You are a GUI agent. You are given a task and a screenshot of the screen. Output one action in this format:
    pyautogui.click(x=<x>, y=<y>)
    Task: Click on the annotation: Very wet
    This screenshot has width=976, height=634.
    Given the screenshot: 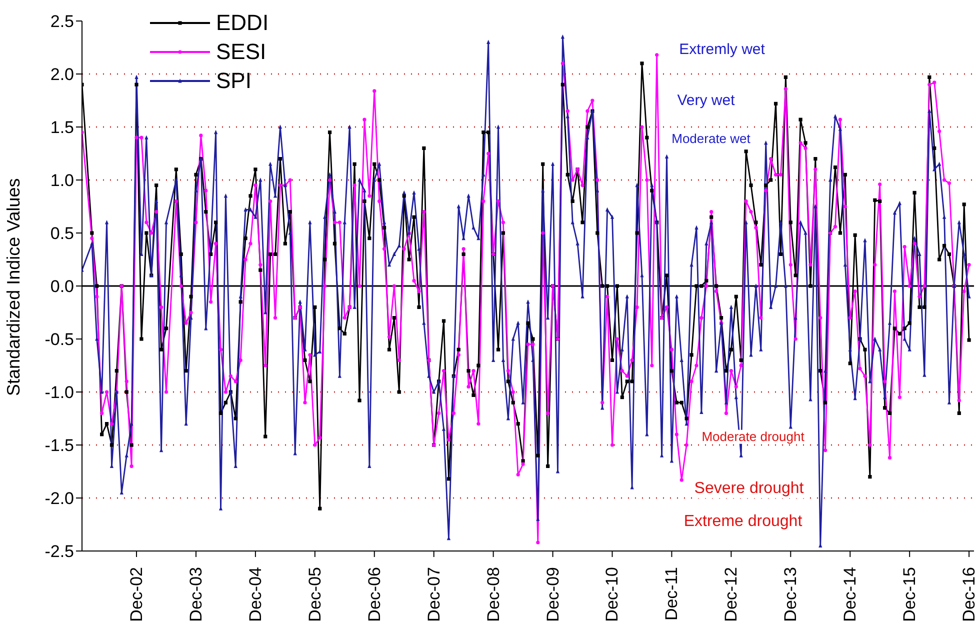 What is the action you would take?
    pyautogui.click(x=706, y=101)
    